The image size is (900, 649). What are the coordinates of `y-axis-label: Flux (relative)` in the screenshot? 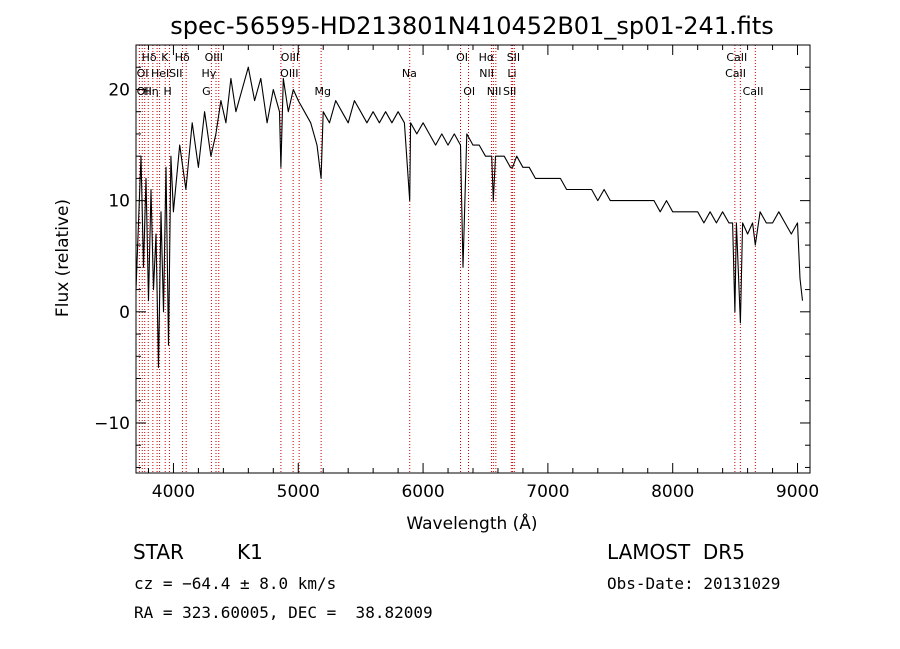 It's located at (63, 258).